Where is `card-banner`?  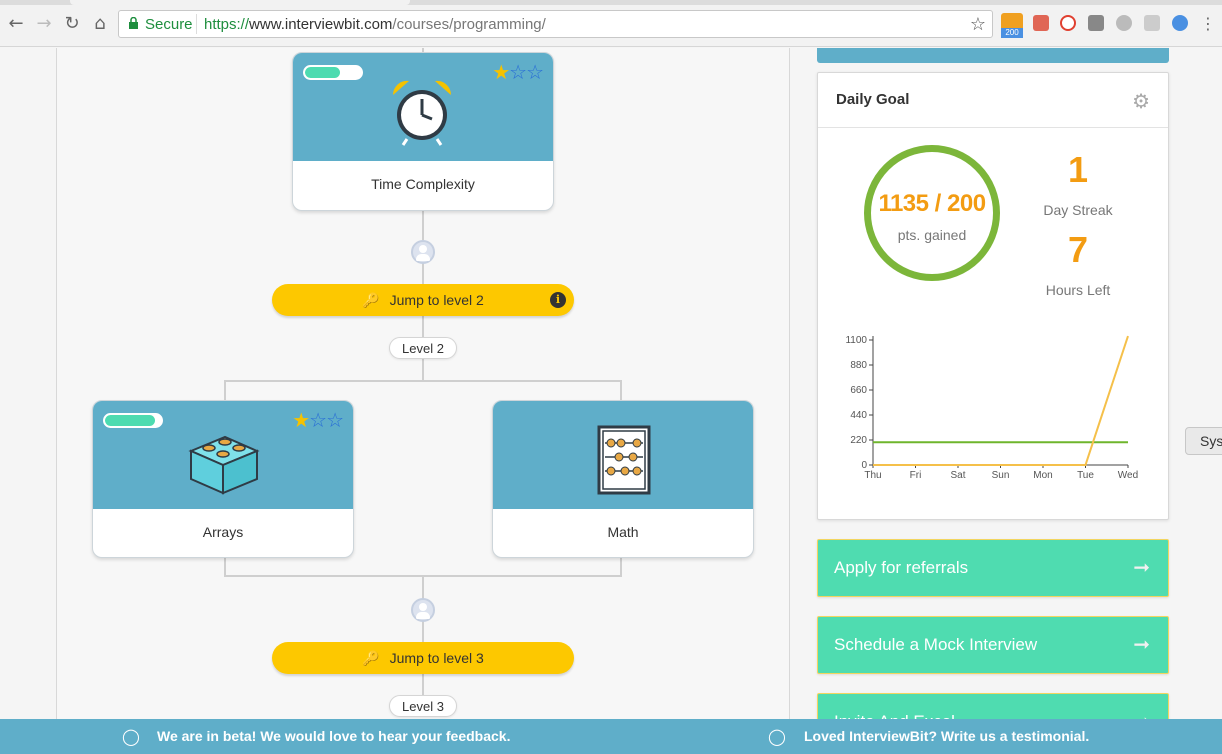
card-banner is located at coordinates (623, 455).